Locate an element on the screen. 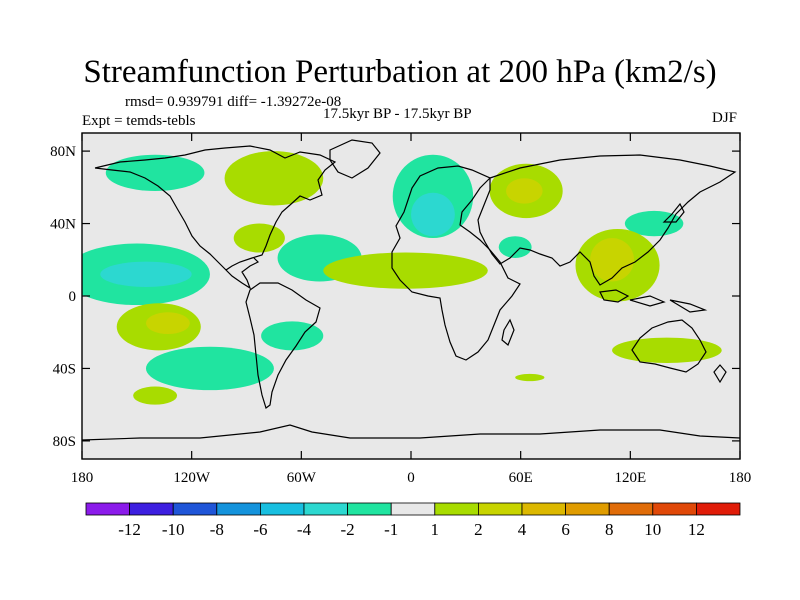 Image resolution: width=800 pixels, height=600 pixels. anomaly-region-north-america-arctic is located at coordinates (274, 178).